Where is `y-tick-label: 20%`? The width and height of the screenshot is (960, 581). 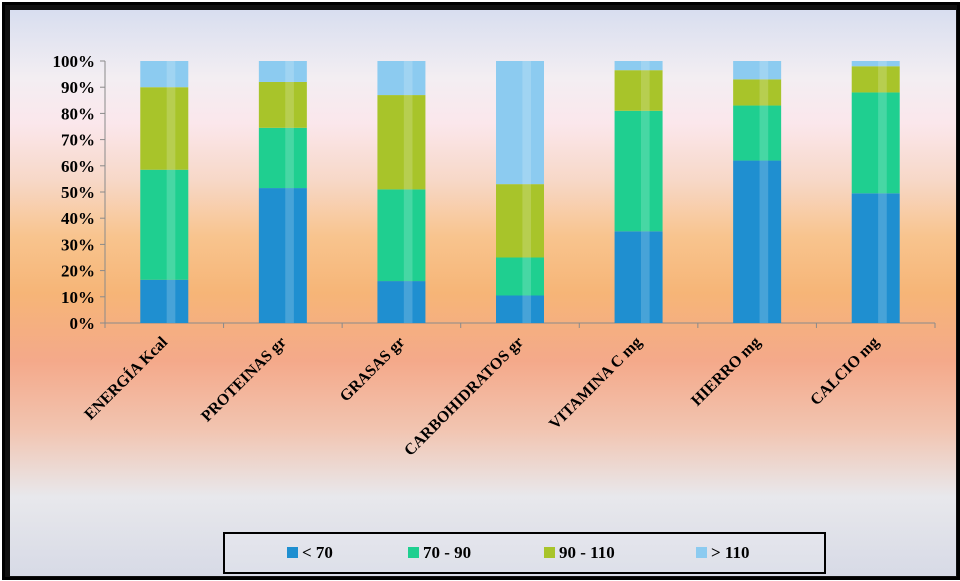 y-tick-label: 20% is located at coordinates (78, 271).